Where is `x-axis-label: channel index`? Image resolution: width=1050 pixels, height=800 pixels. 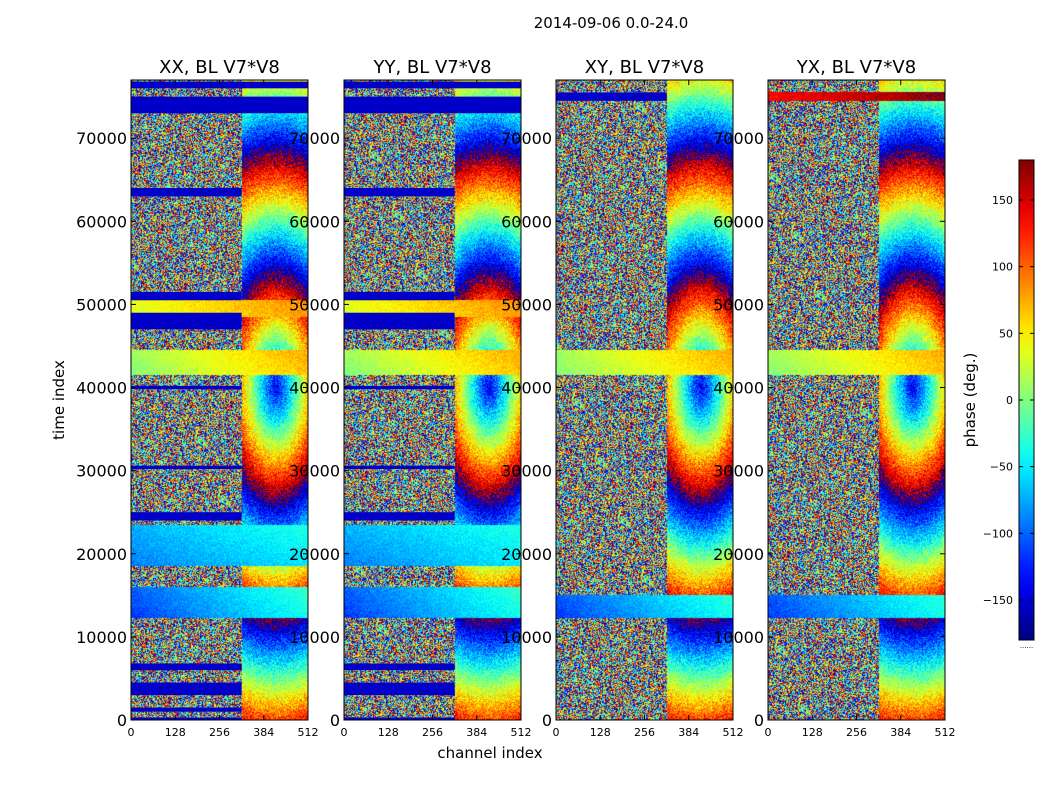
x-axis-label: channel index is located at coordinates (489, 753).